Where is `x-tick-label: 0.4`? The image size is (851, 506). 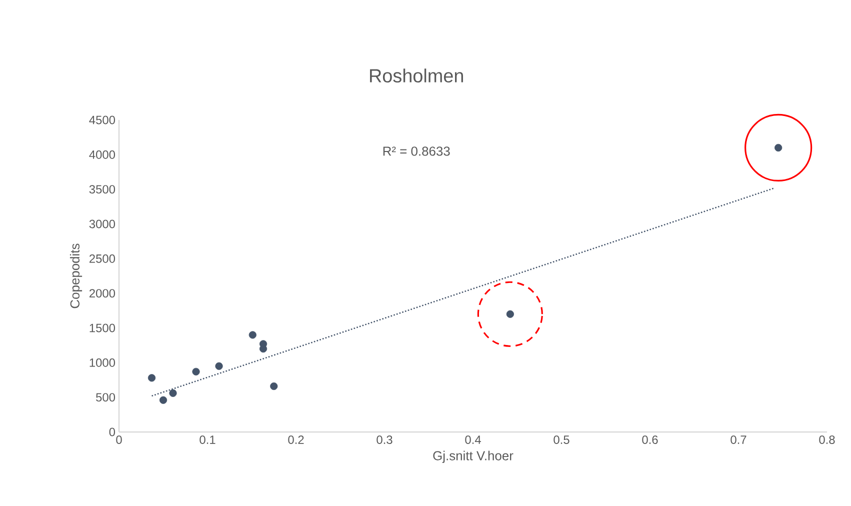 x-tick-label: 0.4 is located at coordinates (473, 440).